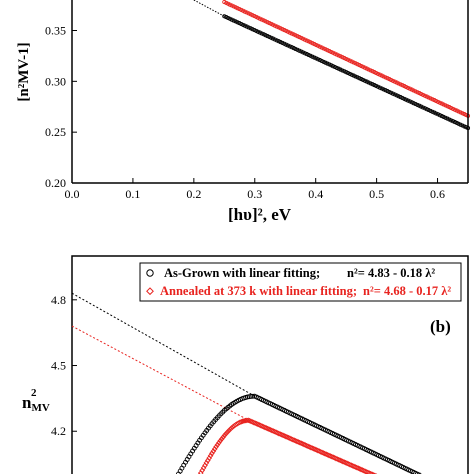 The width and height of the screenshot is (474, 474). I want to click on top-y-tick-label: 0.30, so click(55, 81).